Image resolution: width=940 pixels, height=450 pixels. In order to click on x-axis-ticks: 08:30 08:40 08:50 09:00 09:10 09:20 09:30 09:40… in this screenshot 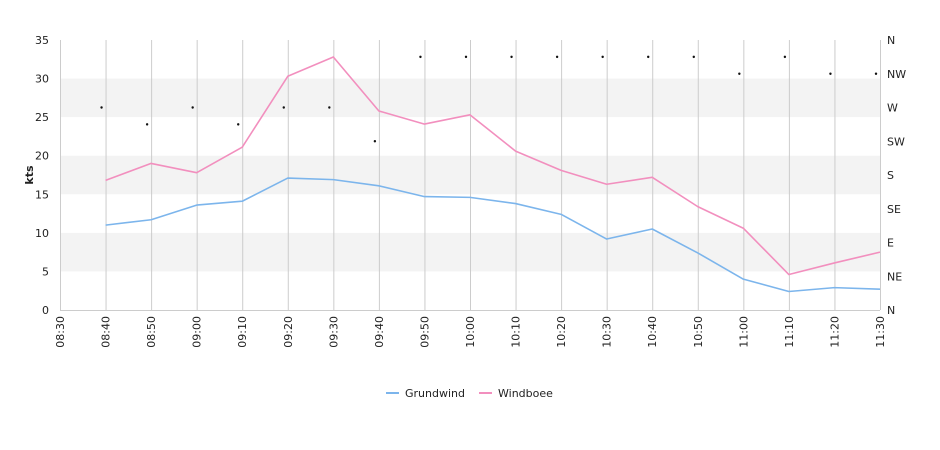, I will do `click(470, 332)`.